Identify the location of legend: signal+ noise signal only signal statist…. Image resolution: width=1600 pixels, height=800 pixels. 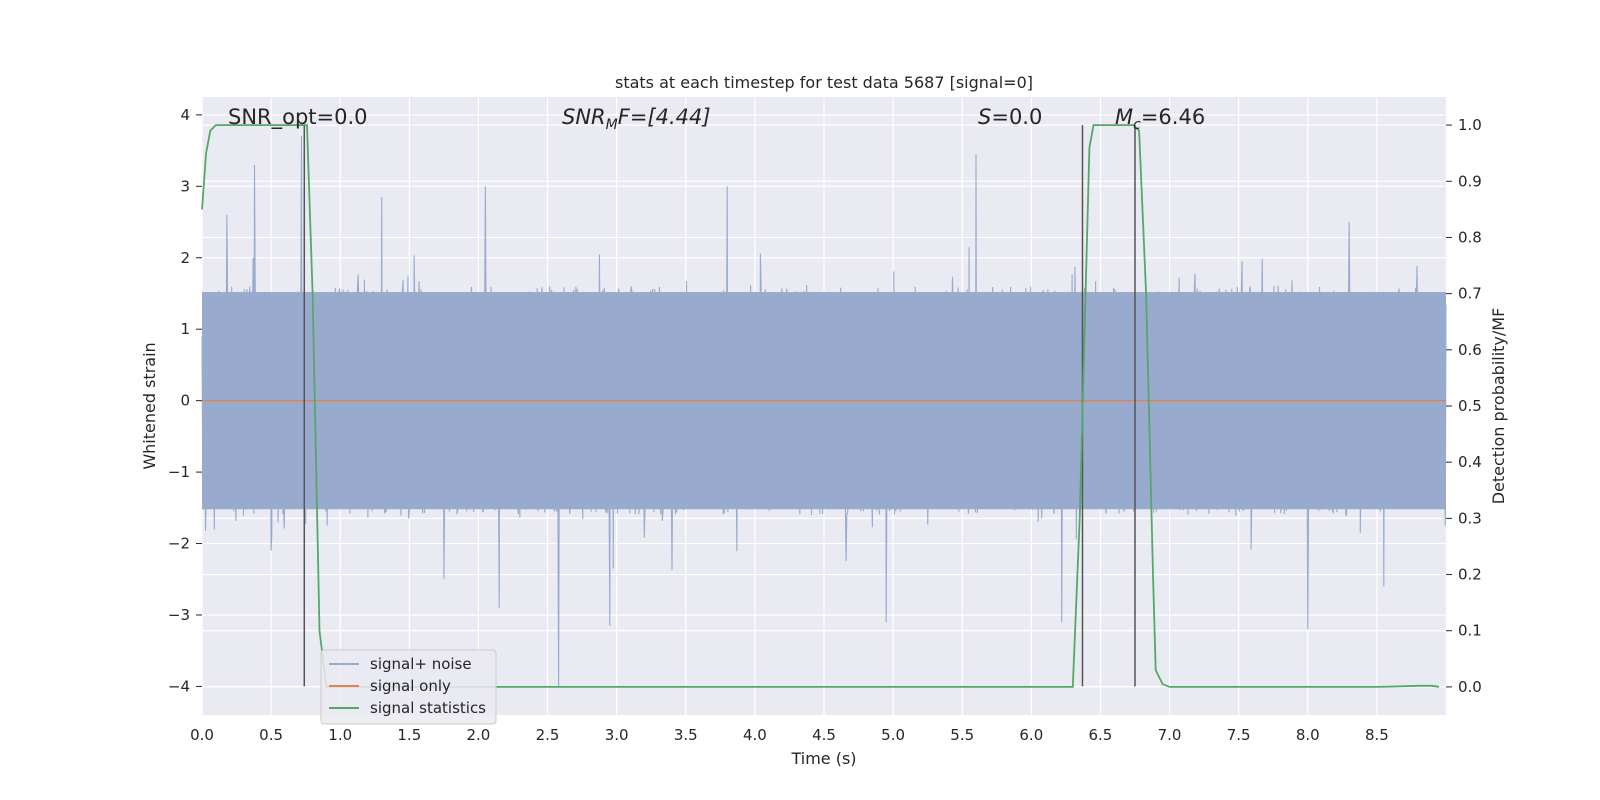
(408, 687).